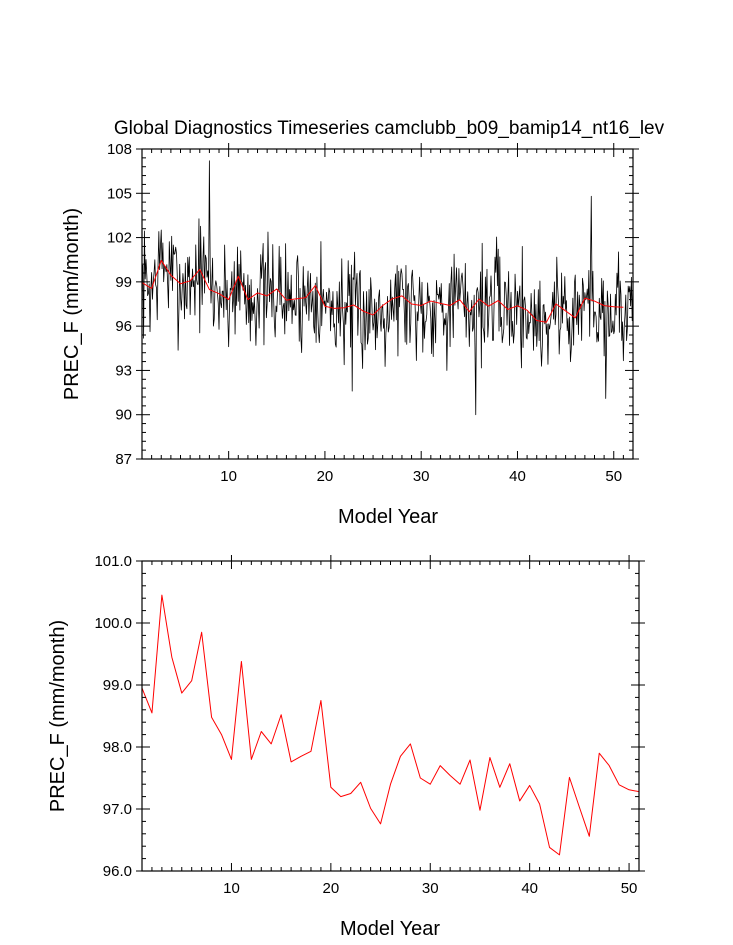  Describe the element at coordinates (117, 809) in the screenshot. I see `y-tick-label: 97.0` at that location.